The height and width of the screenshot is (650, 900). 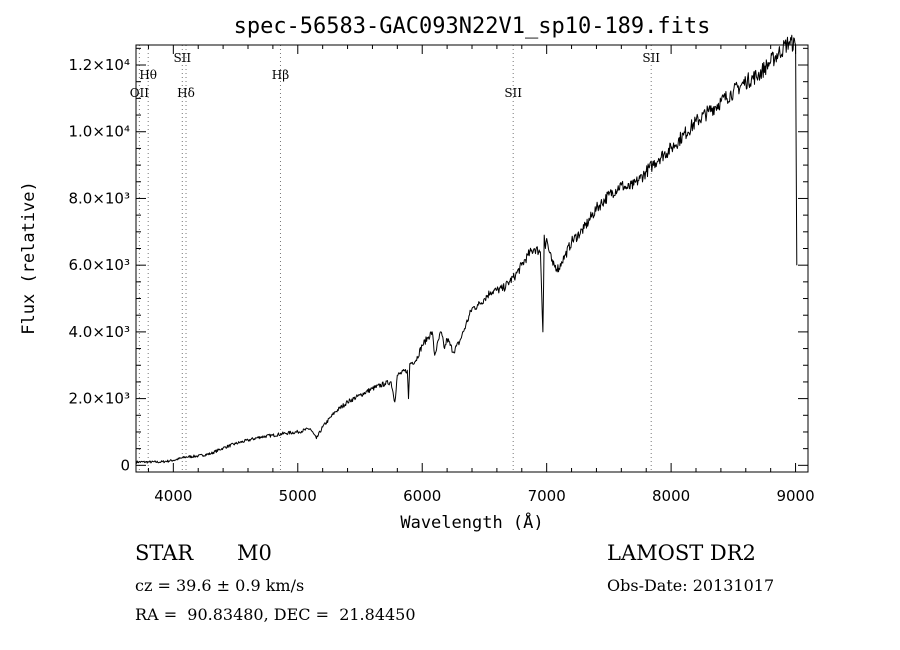 What do you see at coordinates (280, 75) in the screenshot?
I see `spectral-line-label: Hβ` at bounding box center [280, 75].